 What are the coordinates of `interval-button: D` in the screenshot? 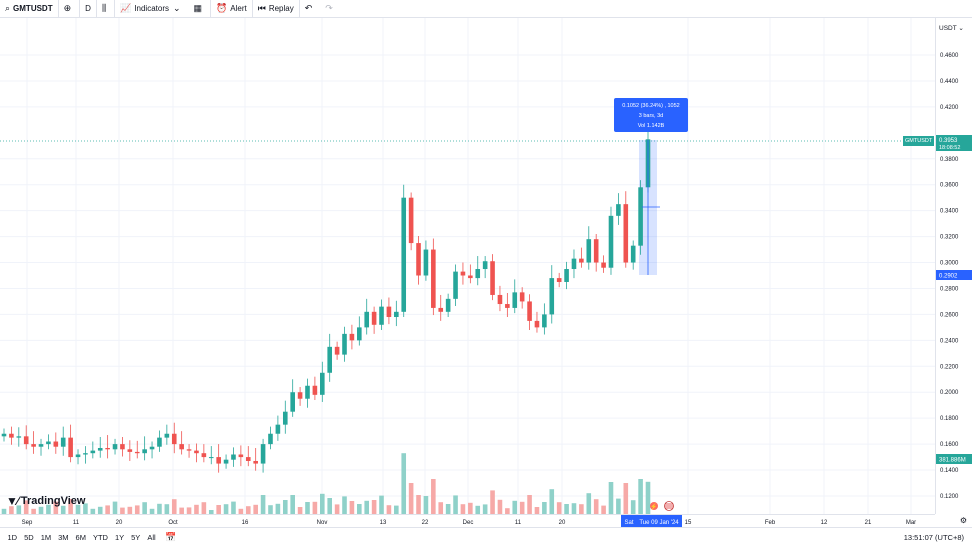 It's located at (88, 8).